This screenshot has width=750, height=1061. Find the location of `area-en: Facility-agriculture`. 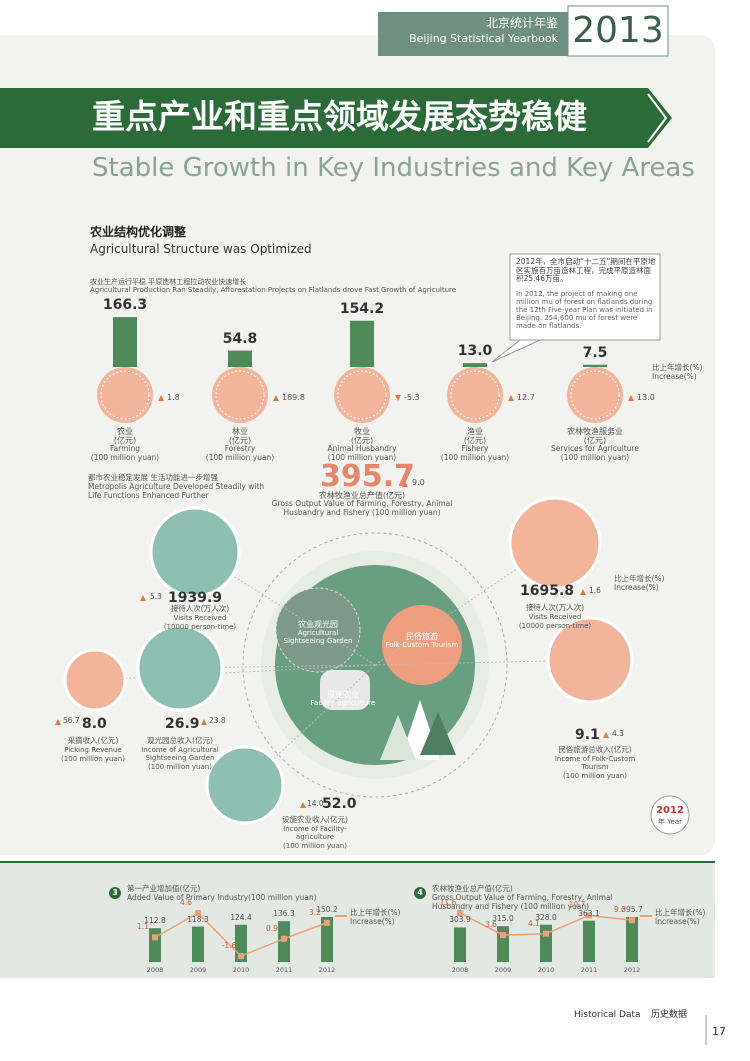

area-en: Facility-agriculture is located at coordinates (343, 703).